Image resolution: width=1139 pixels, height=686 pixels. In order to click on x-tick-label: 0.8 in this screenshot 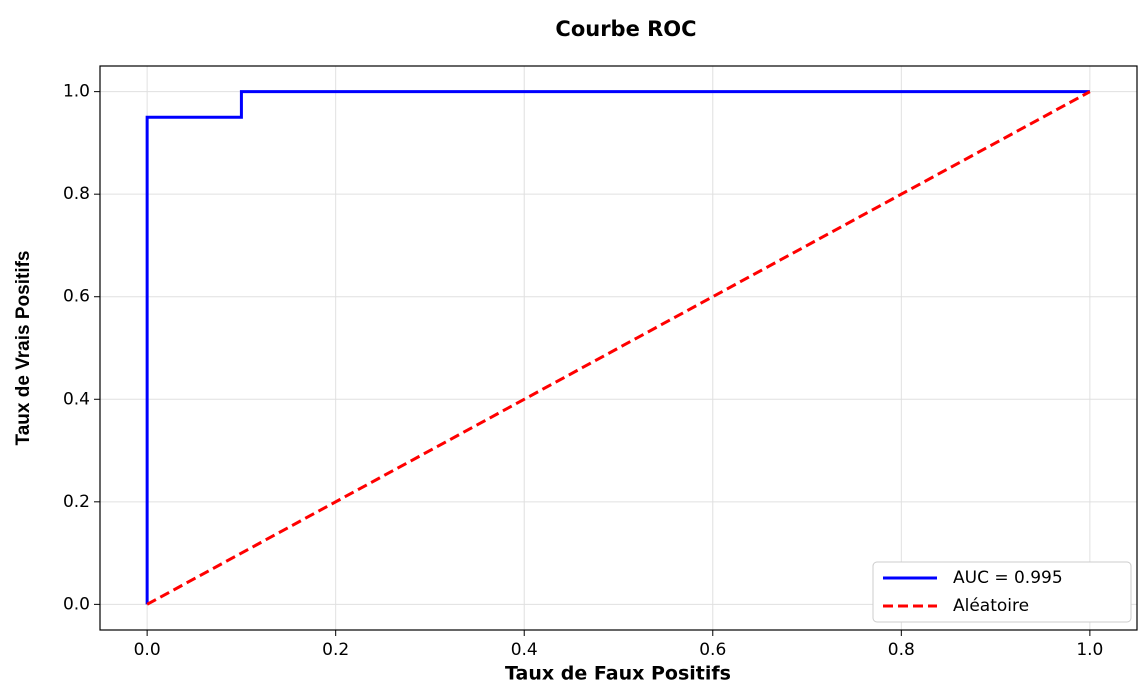, I will do `click(901, 650)`.